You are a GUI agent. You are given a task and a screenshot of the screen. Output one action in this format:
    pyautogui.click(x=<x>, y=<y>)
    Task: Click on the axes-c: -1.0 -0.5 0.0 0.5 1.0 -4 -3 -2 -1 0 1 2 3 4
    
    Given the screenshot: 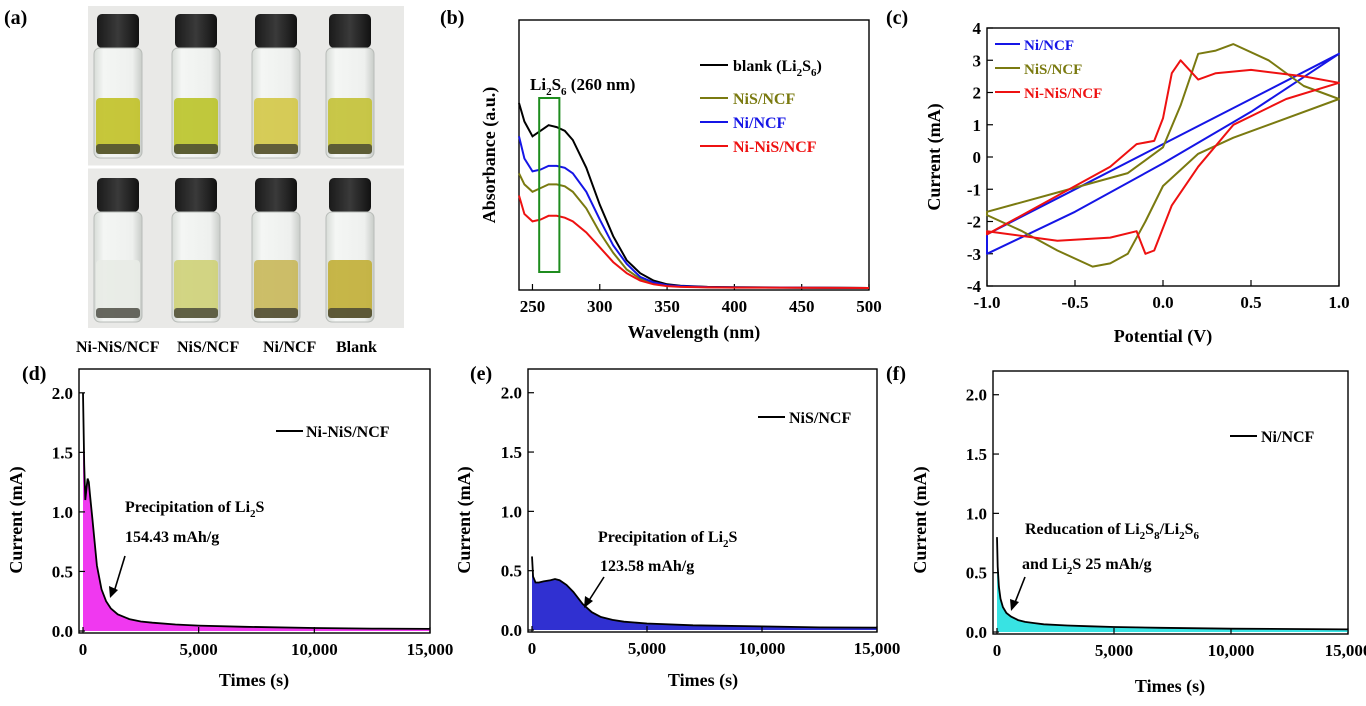 What is the action you would take?
    pyautogui.click(x=1158, y=165)
    